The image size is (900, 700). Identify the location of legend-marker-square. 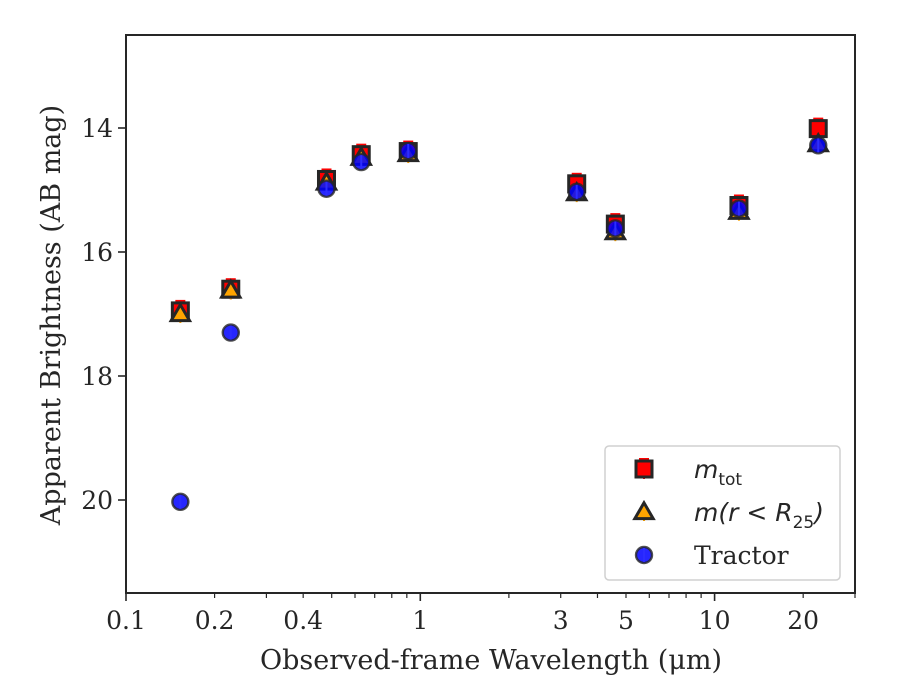
(644, 469).